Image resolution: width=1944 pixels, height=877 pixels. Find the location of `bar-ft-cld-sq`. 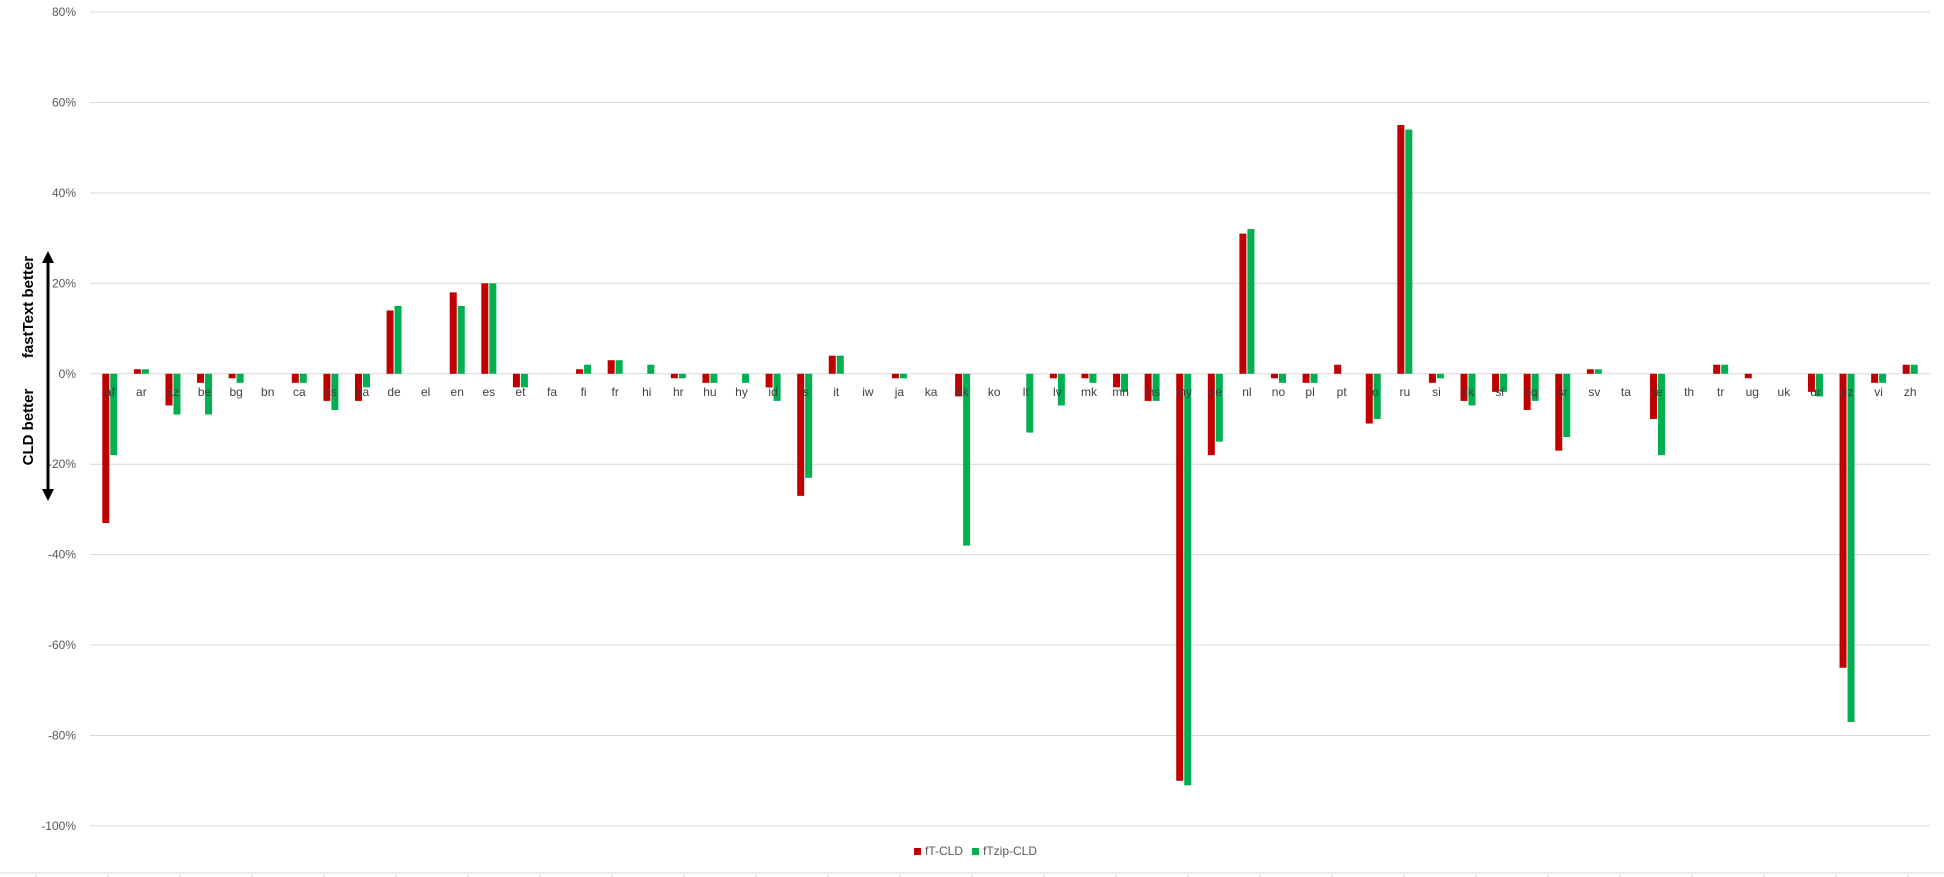

bar-ft-cld-sq is located at coordinates (1527, 391).